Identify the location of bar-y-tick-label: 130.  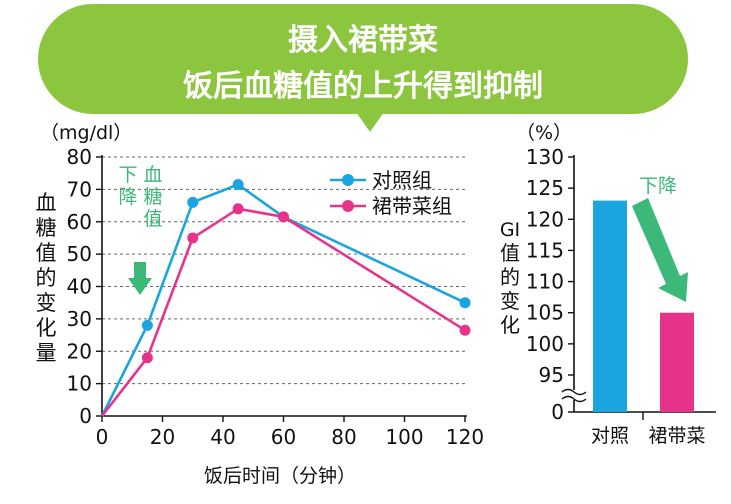
(545, 157).